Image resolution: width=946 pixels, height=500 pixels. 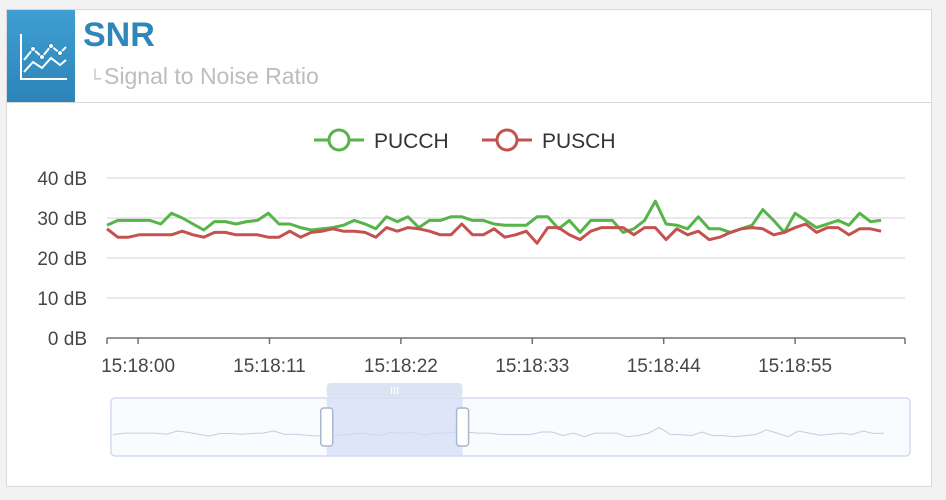 What do you see at coordinates (138, 366) in the screenshot?
I see `x-tick-label: 15:18:00` at bounding box center [138, 366].